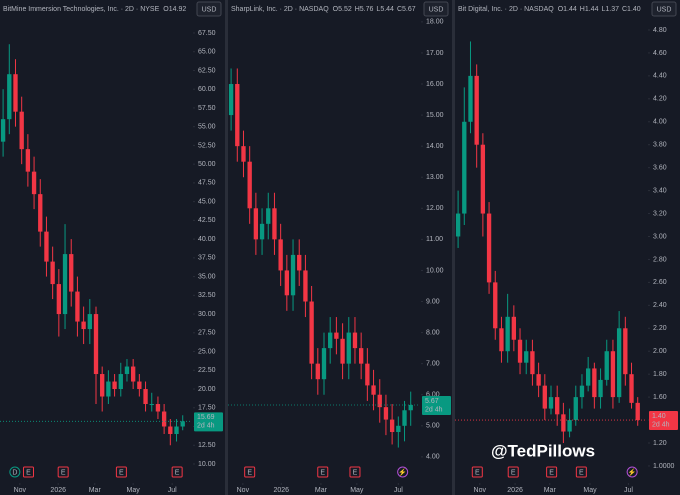 This screenshot has width=680, height=495. Describe the element at coordinates (433, 395) in the screenshot. I see `y-tick-label: 6.00` at that location.